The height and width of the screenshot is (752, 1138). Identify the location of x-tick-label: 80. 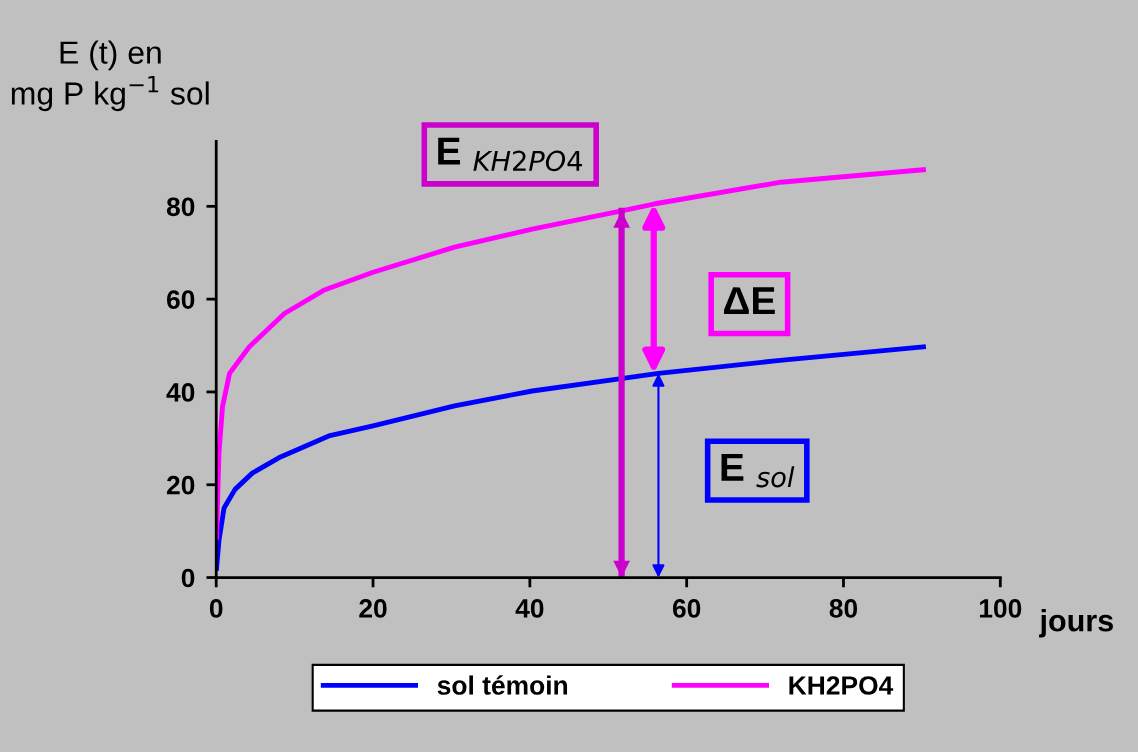
(843, 608).